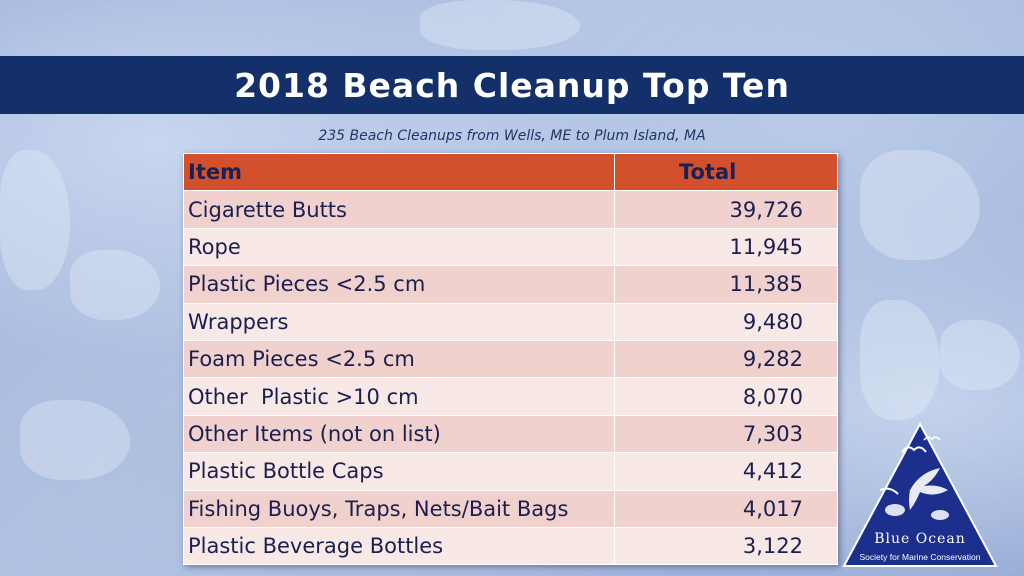  I want to click on row-item: Other Items (not on list), so click(399, 434).